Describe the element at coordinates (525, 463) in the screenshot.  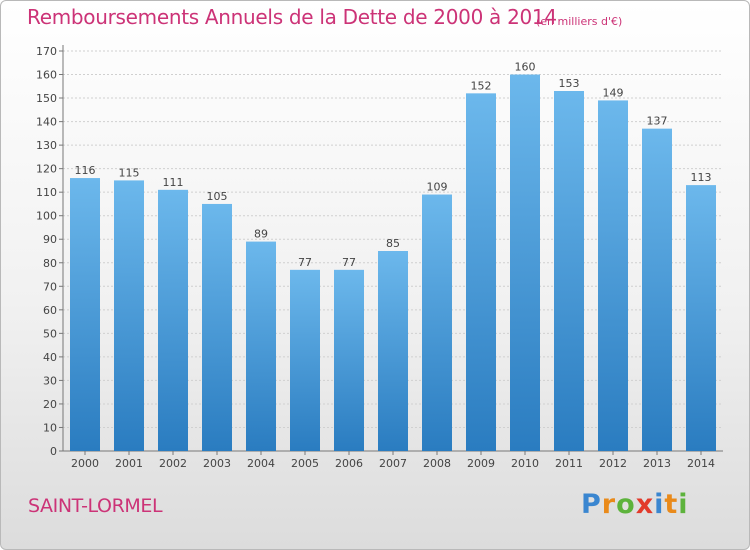
I see `x-tick-label: 2010` at that location.